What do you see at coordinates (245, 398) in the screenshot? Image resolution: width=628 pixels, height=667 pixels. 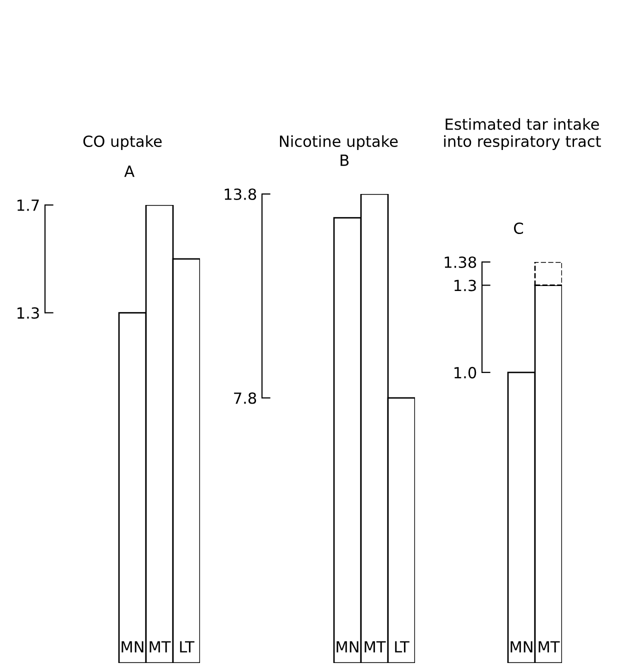 I see `y-tick-label: 7.8` at bounding box center [245, 398].